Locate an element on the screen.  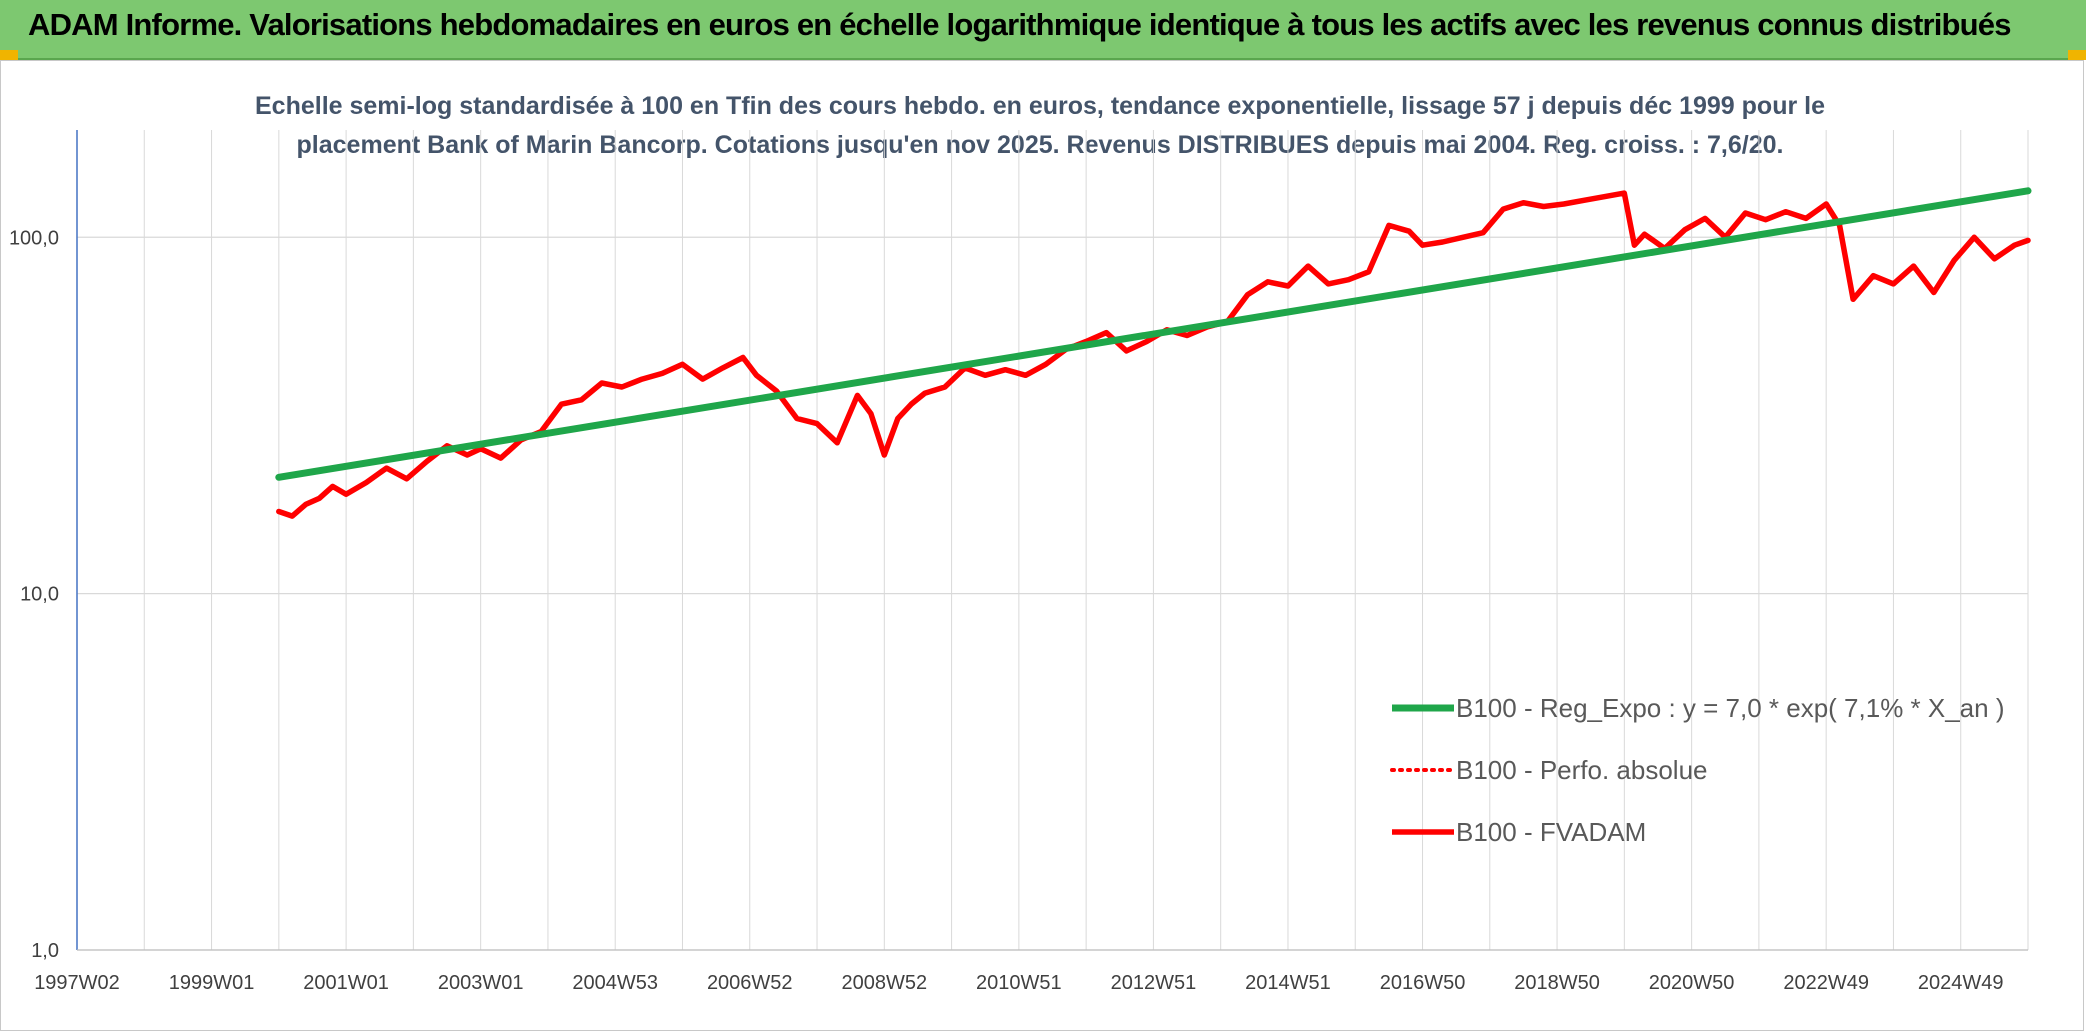
y-axis-ticks: 1,0 10,0 100,0 is located at coordinates (34, 594).